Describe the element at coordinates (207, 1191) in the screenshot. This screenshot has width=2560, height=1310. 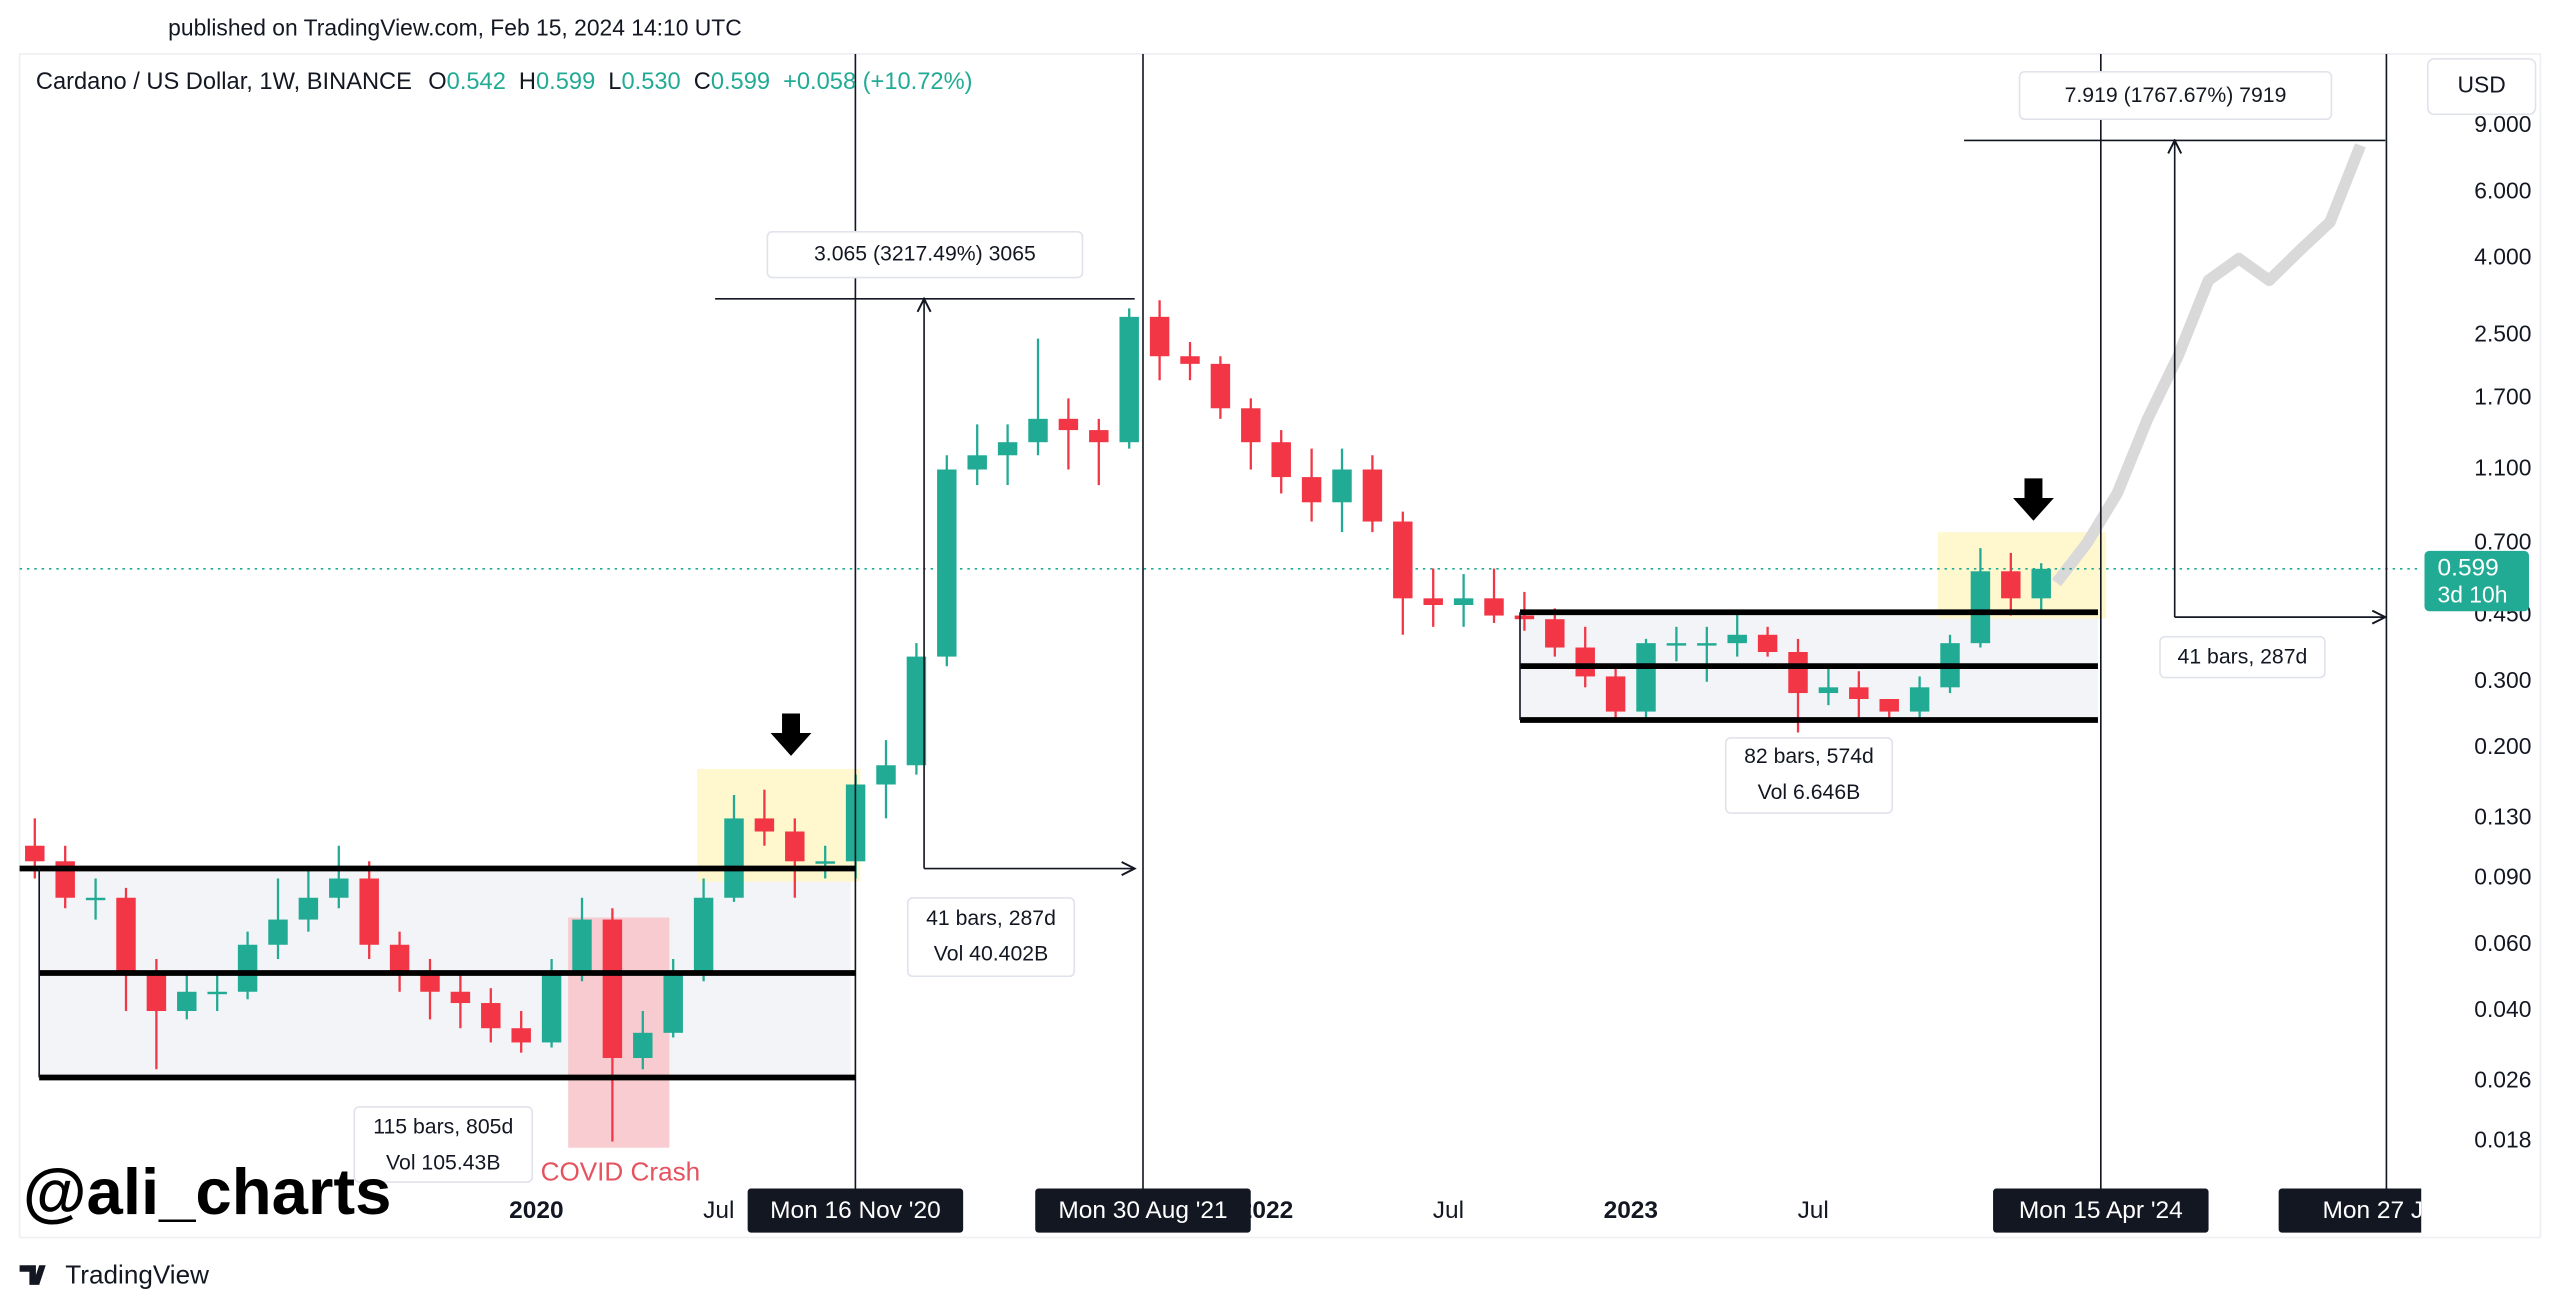
I see `watermark: @ali_charts` at that location.